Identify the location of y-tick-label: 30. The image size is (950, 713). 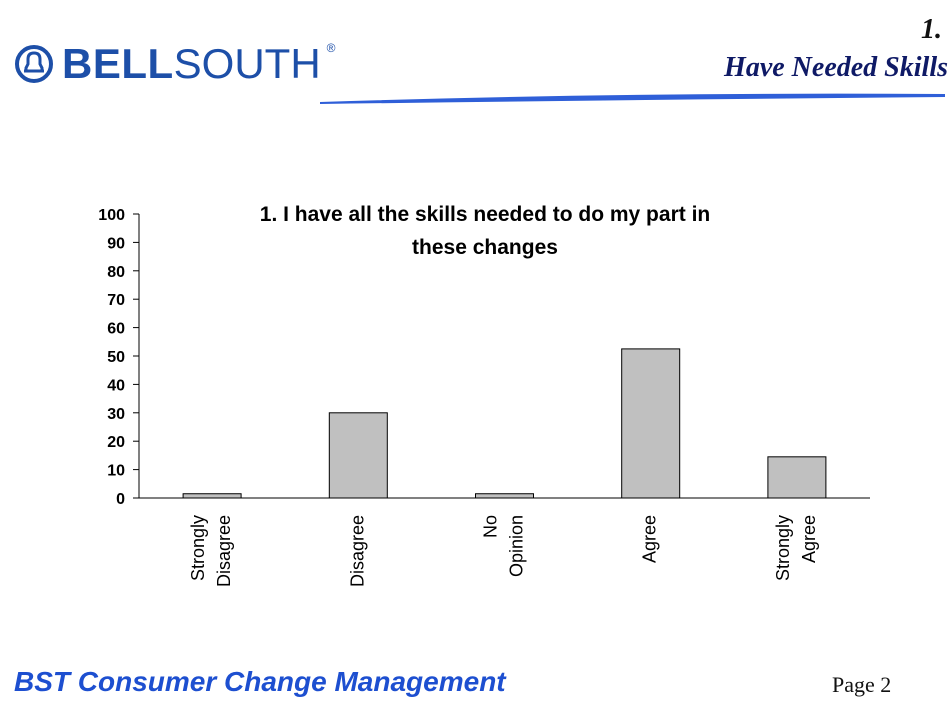
(116, 414).